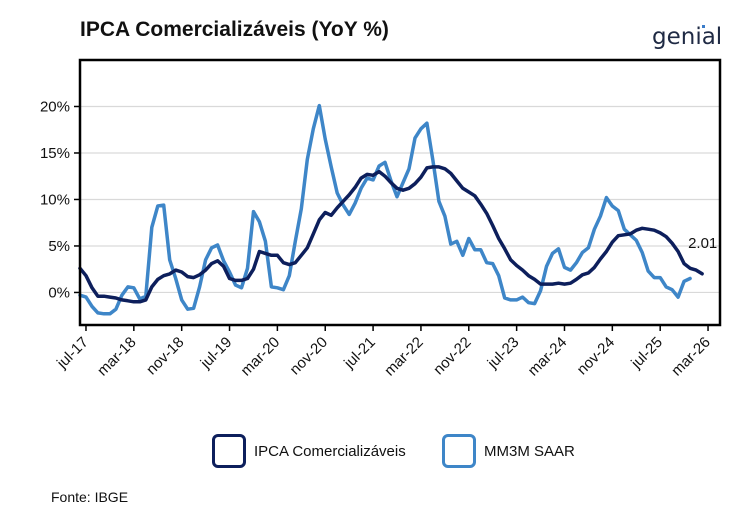  I want to click on legend-item-ipca: IPCA Comercializáveis, so click(309, 451).